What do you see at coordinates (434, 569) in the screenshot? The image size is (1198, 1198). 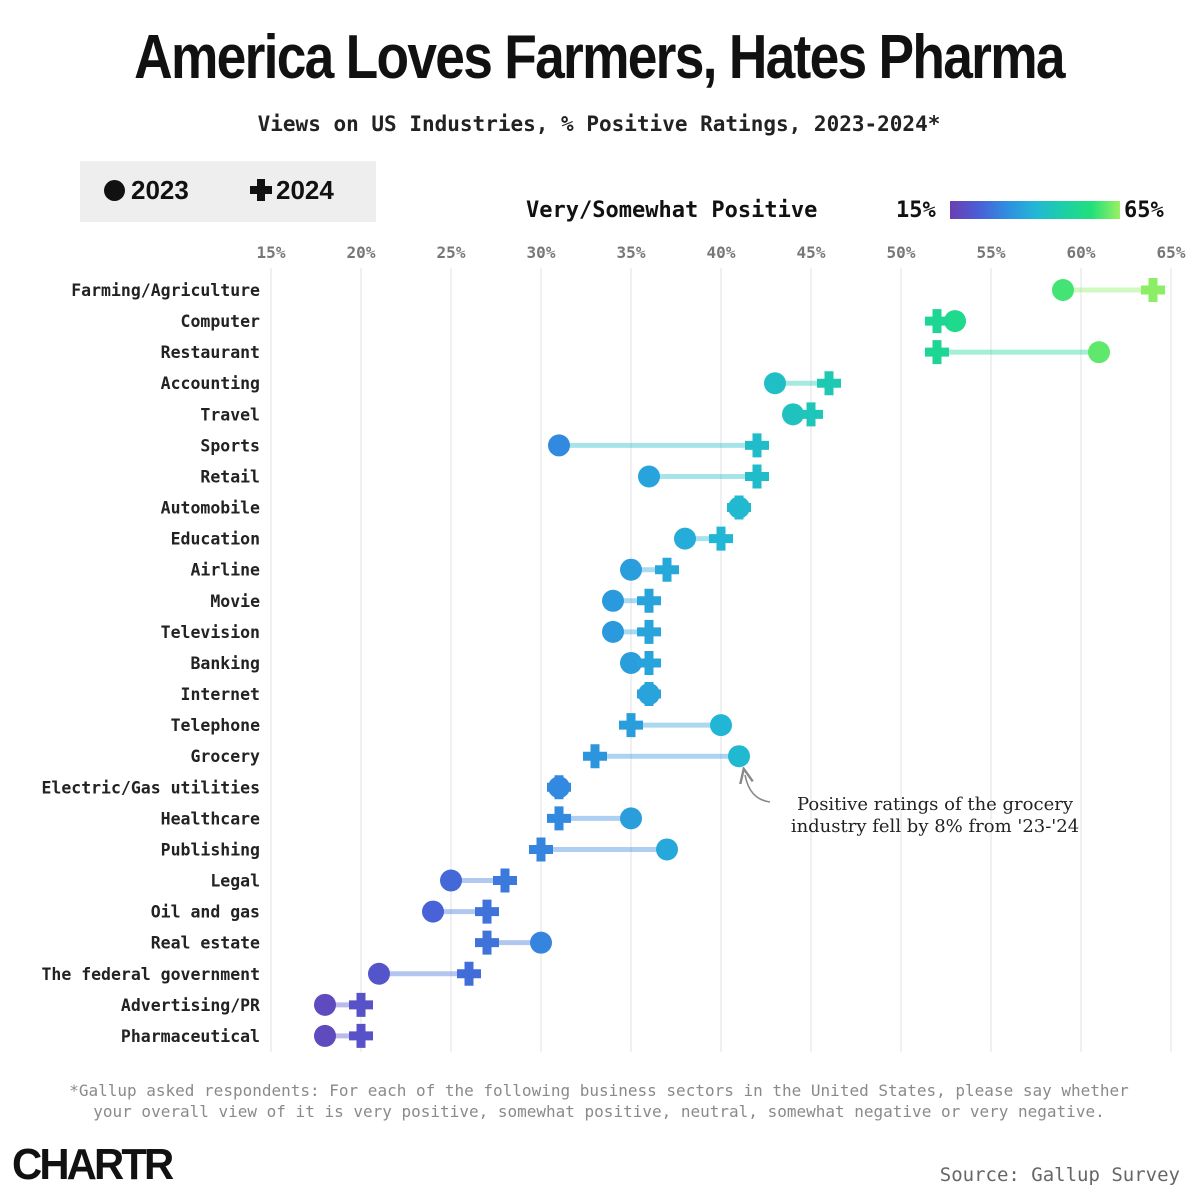 I see `chart-row: Airline` at bounding box center [434, 569].